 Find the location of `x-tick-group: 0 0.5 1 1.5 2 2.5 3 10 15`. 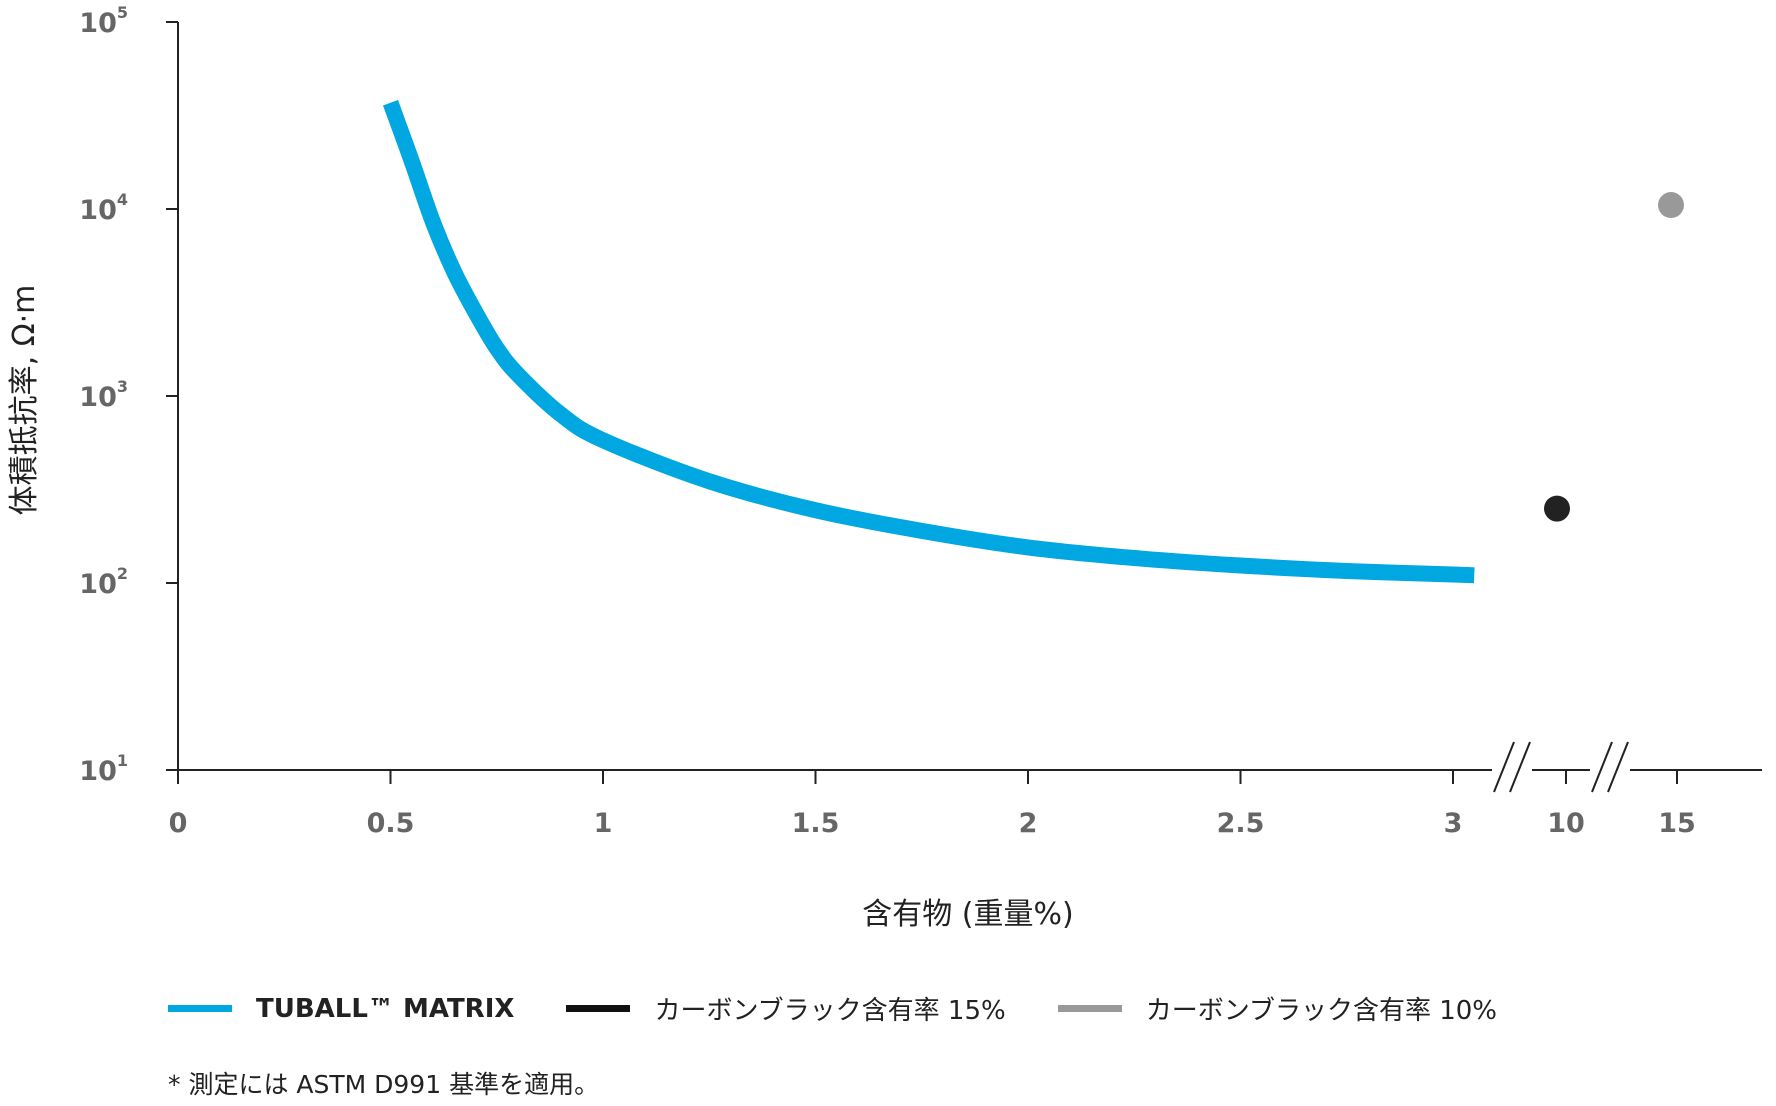

x-tick-group: 0 0.5 1 1.5 2 2.5 3 10 15 is located at coordinates (932, 804).